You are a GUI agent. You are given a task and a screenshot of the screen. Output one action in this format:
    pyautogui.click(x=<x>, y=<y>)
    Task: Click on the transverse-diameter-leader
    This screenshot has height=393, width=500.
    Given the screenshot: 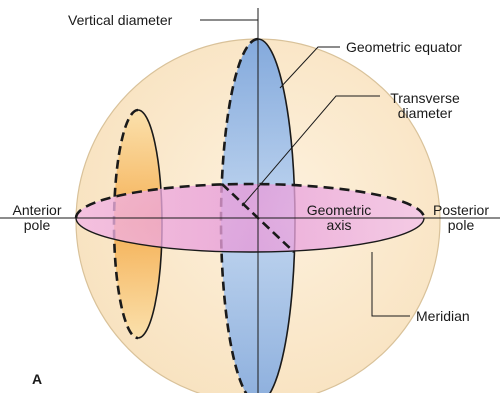 What is the action you would take?
    pyautogui.click(x=310, y=151)
    